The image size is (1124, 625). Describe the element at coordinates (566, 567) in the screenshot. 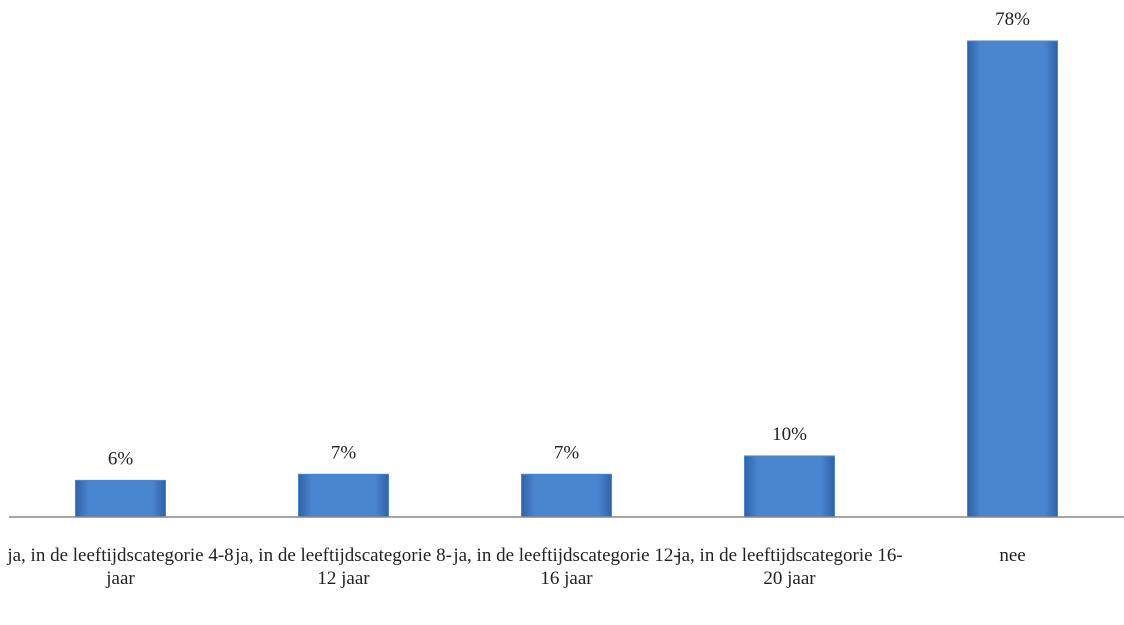

I see `x-tick-label: ja, in de leeftijdscategorie 12-16 jaar` at that location.